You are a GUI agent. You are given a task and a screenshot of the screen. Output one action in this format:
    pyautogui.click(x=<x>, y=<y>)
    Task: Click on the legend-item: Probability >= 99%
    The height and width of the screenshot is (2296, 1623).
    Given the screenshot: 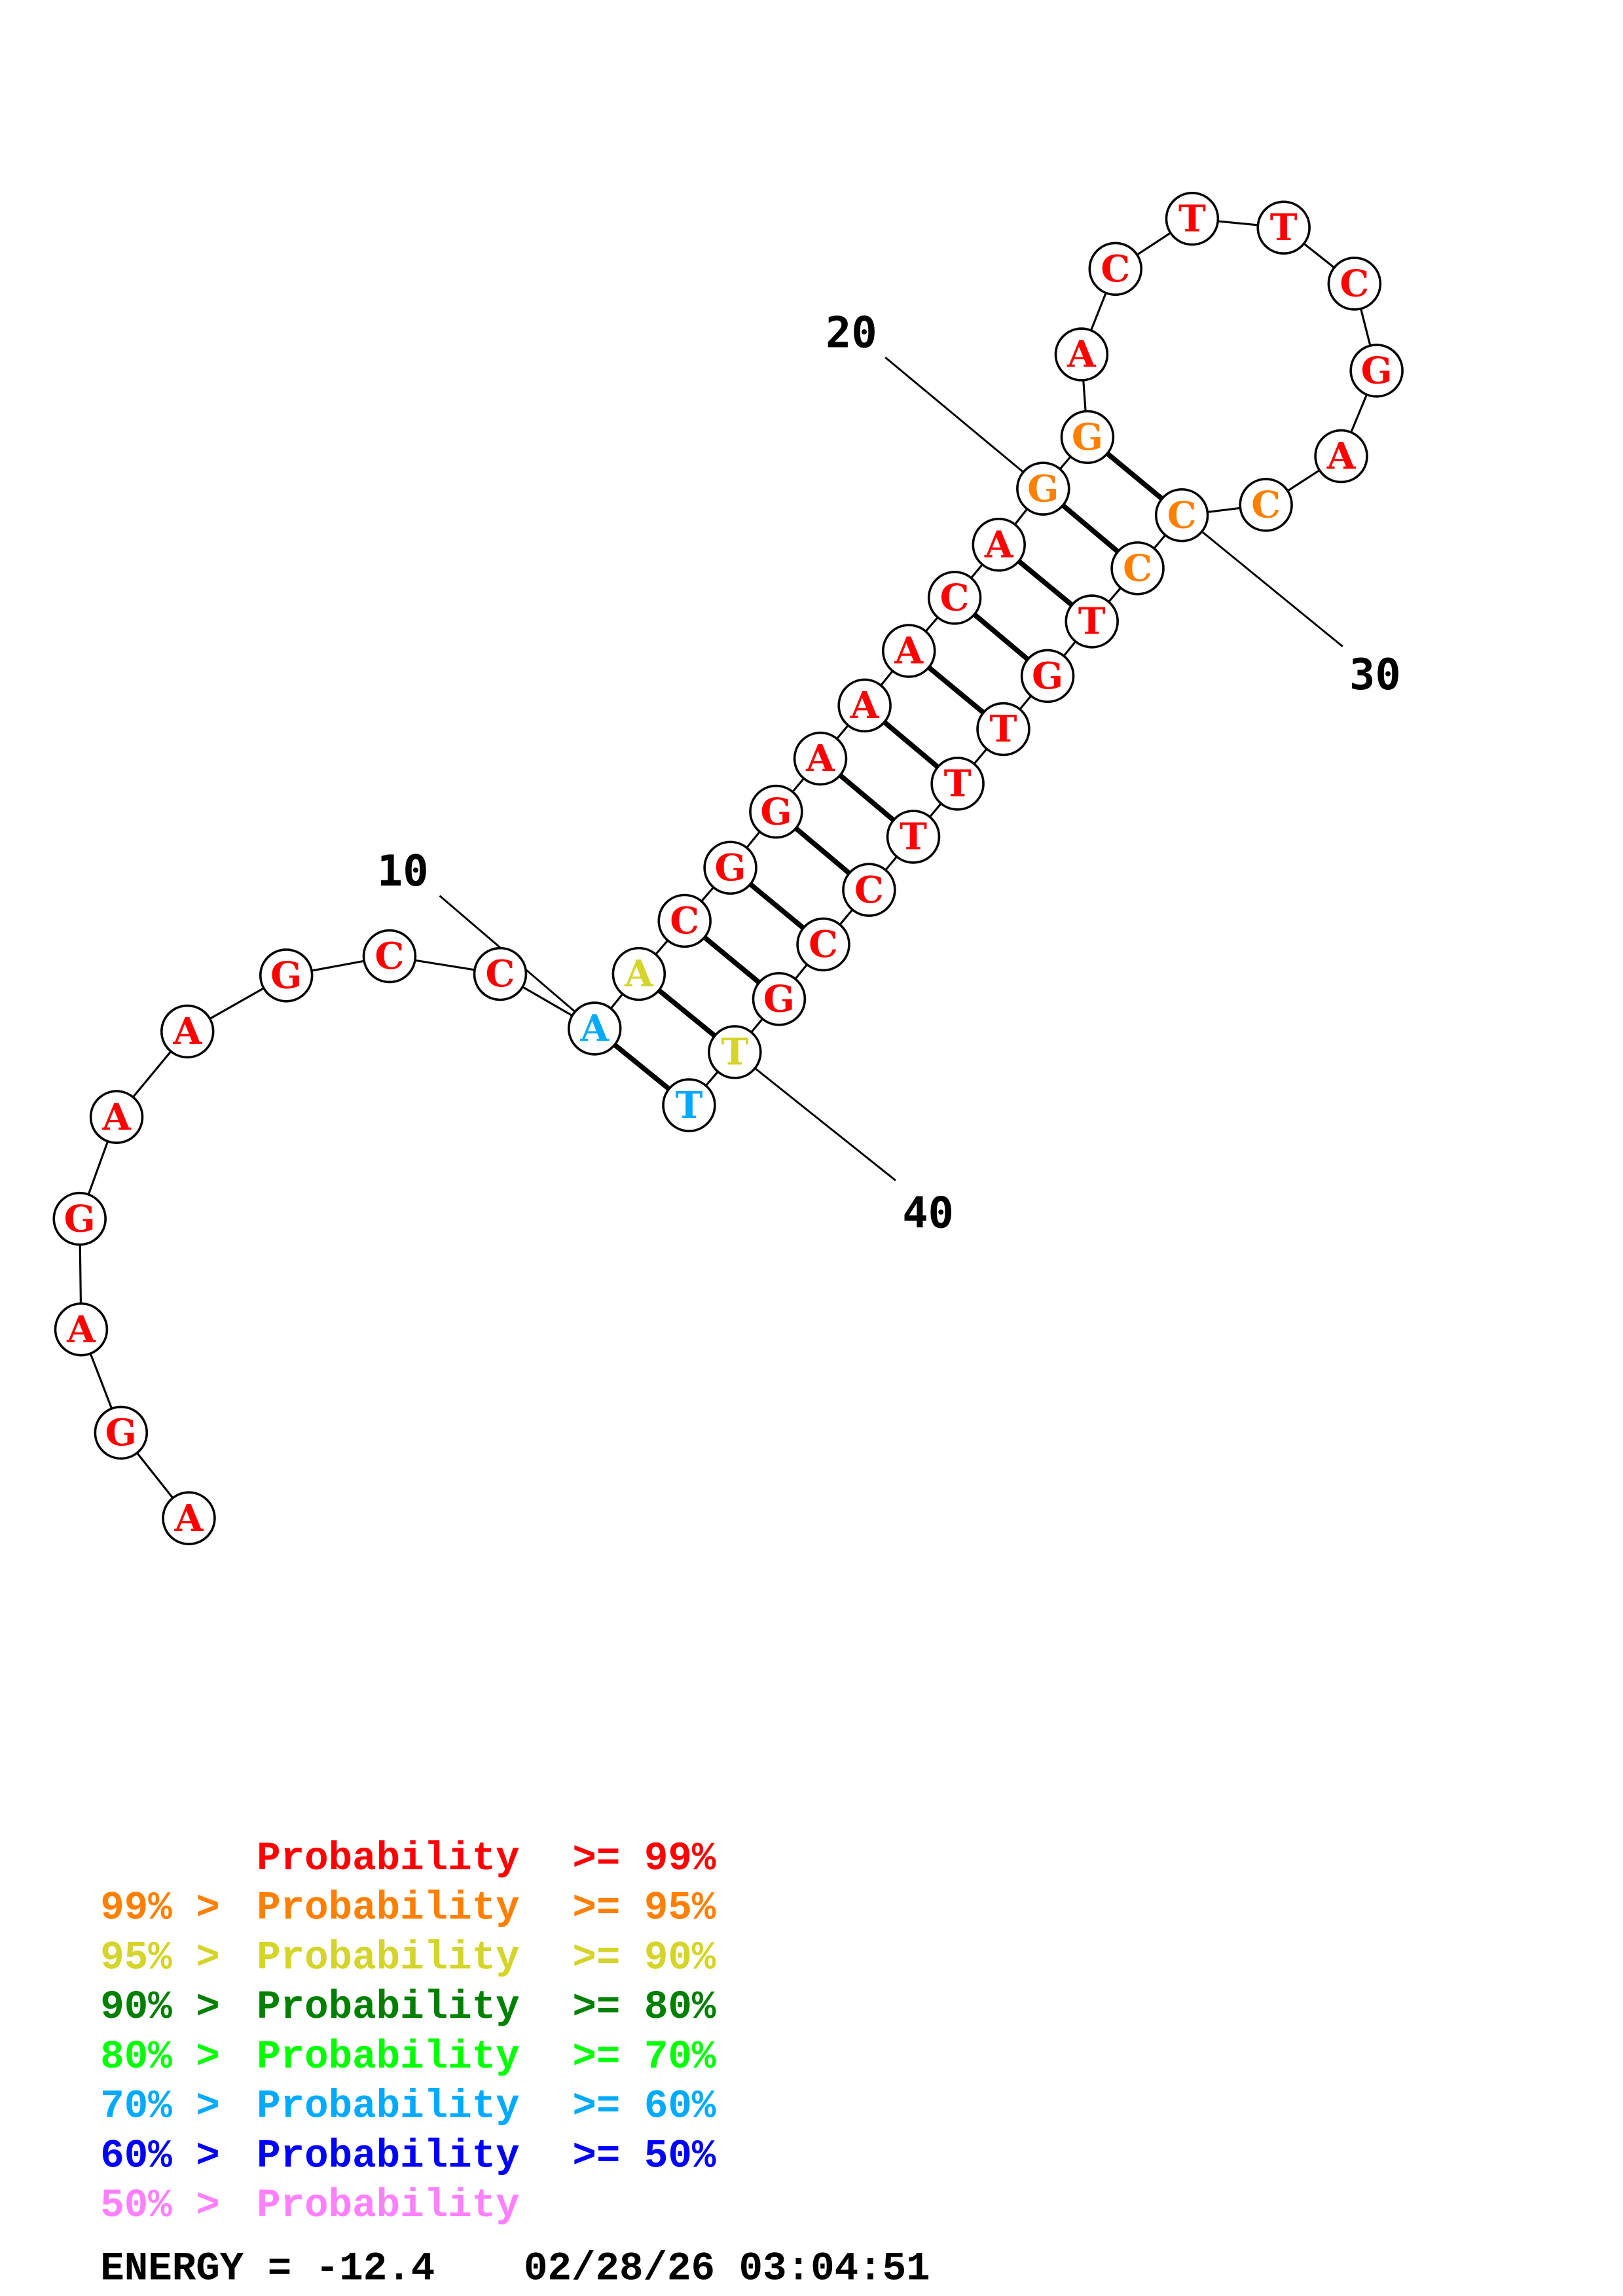 What is the action you would take?
    pyautogui.click(x=486, y=1859)
    